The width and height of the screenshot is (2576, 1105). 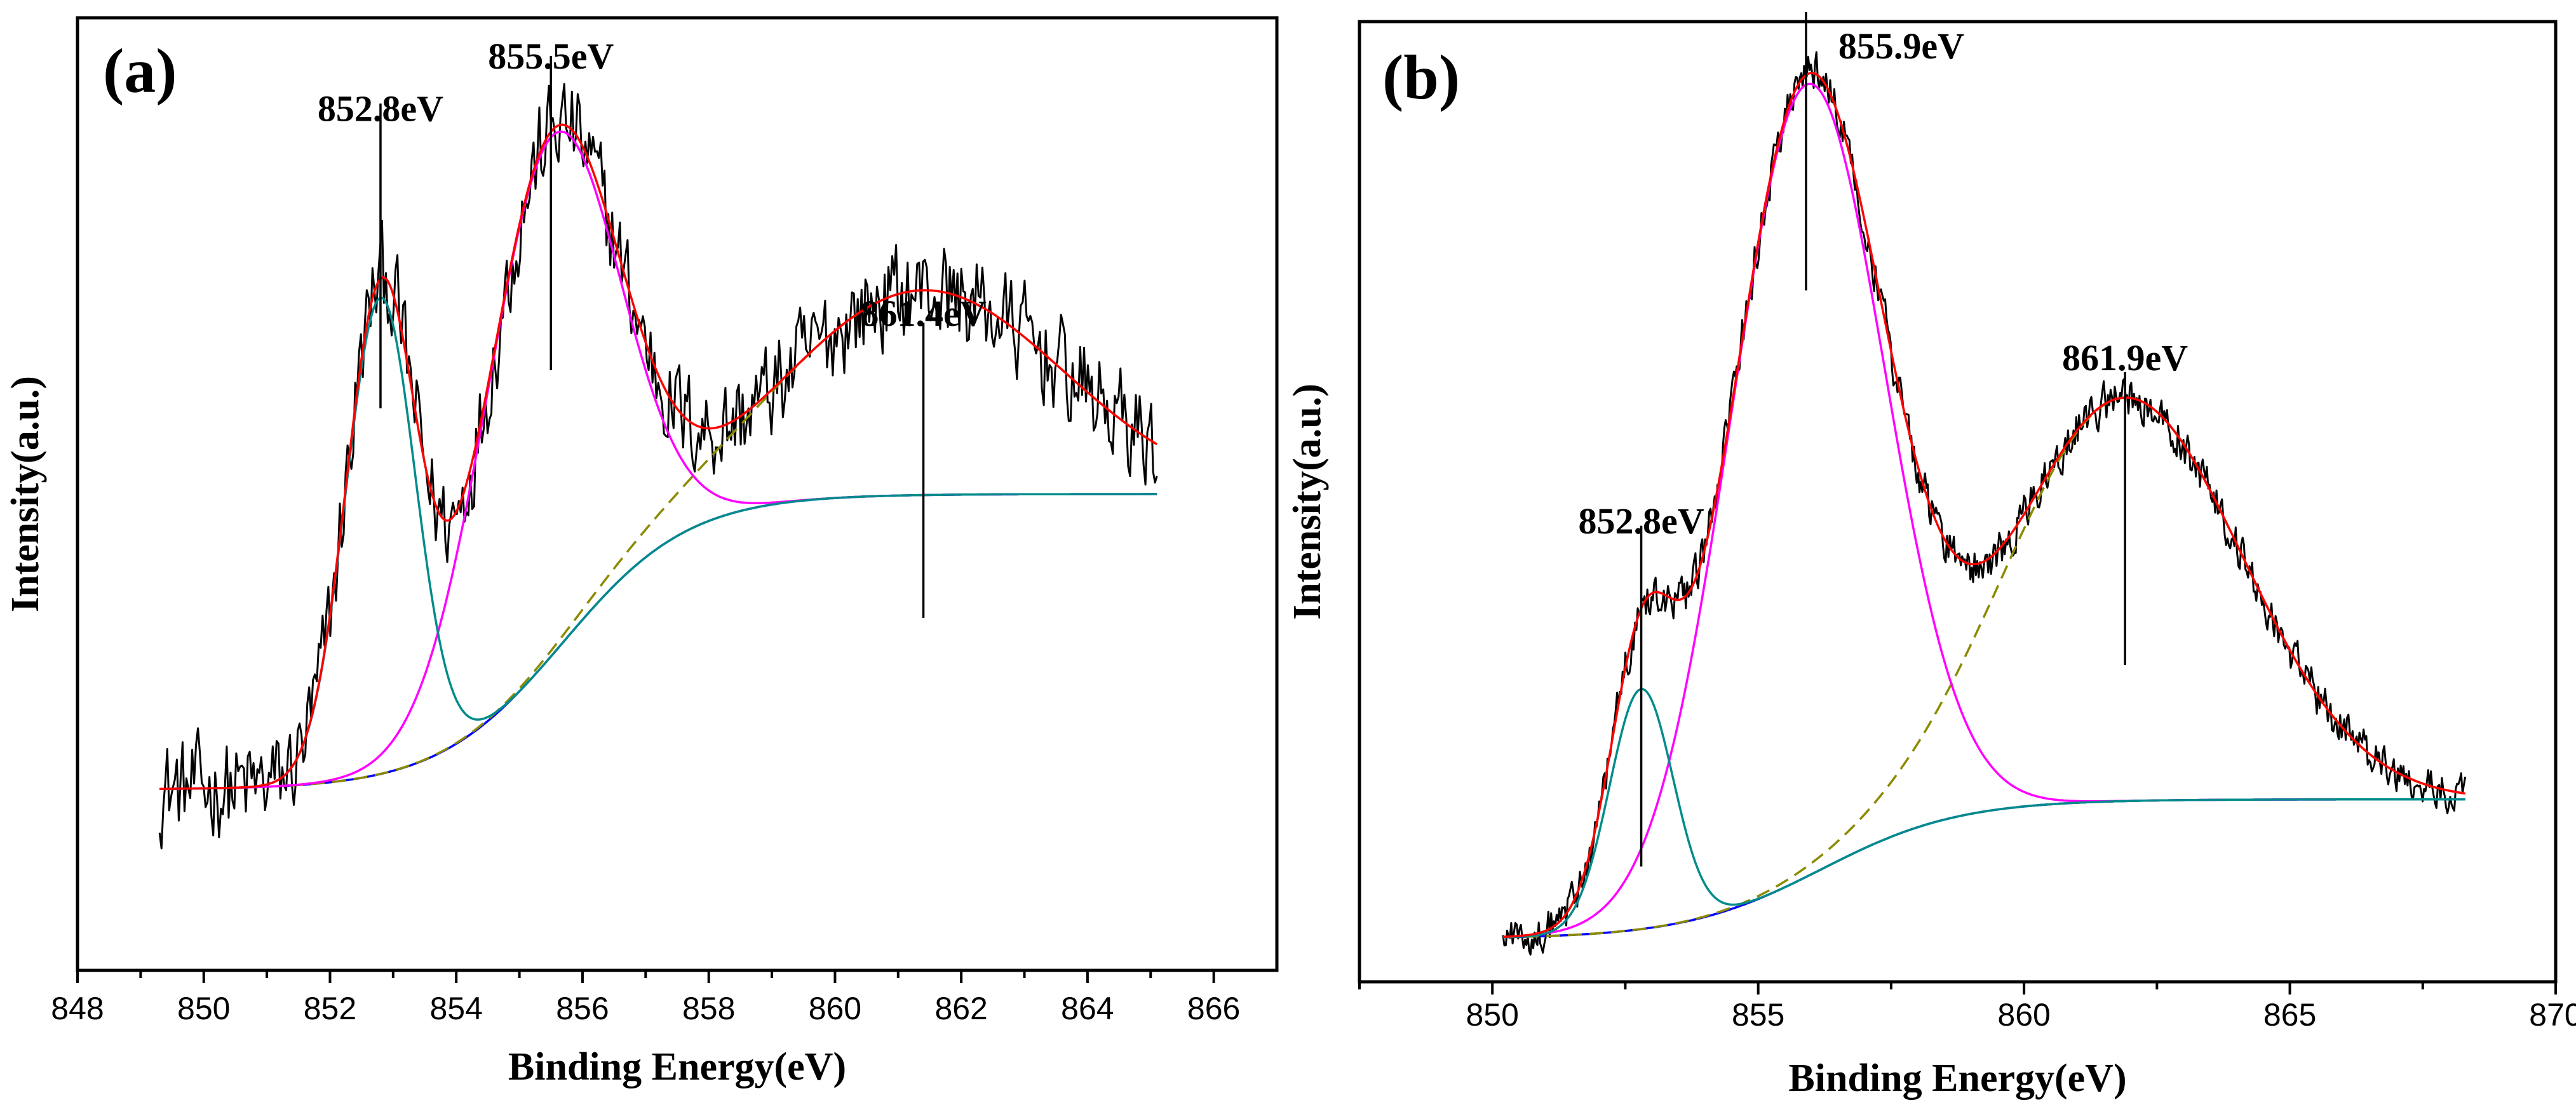 I want to click on x-tick-label: 855, so click(x=1758, y=1015).